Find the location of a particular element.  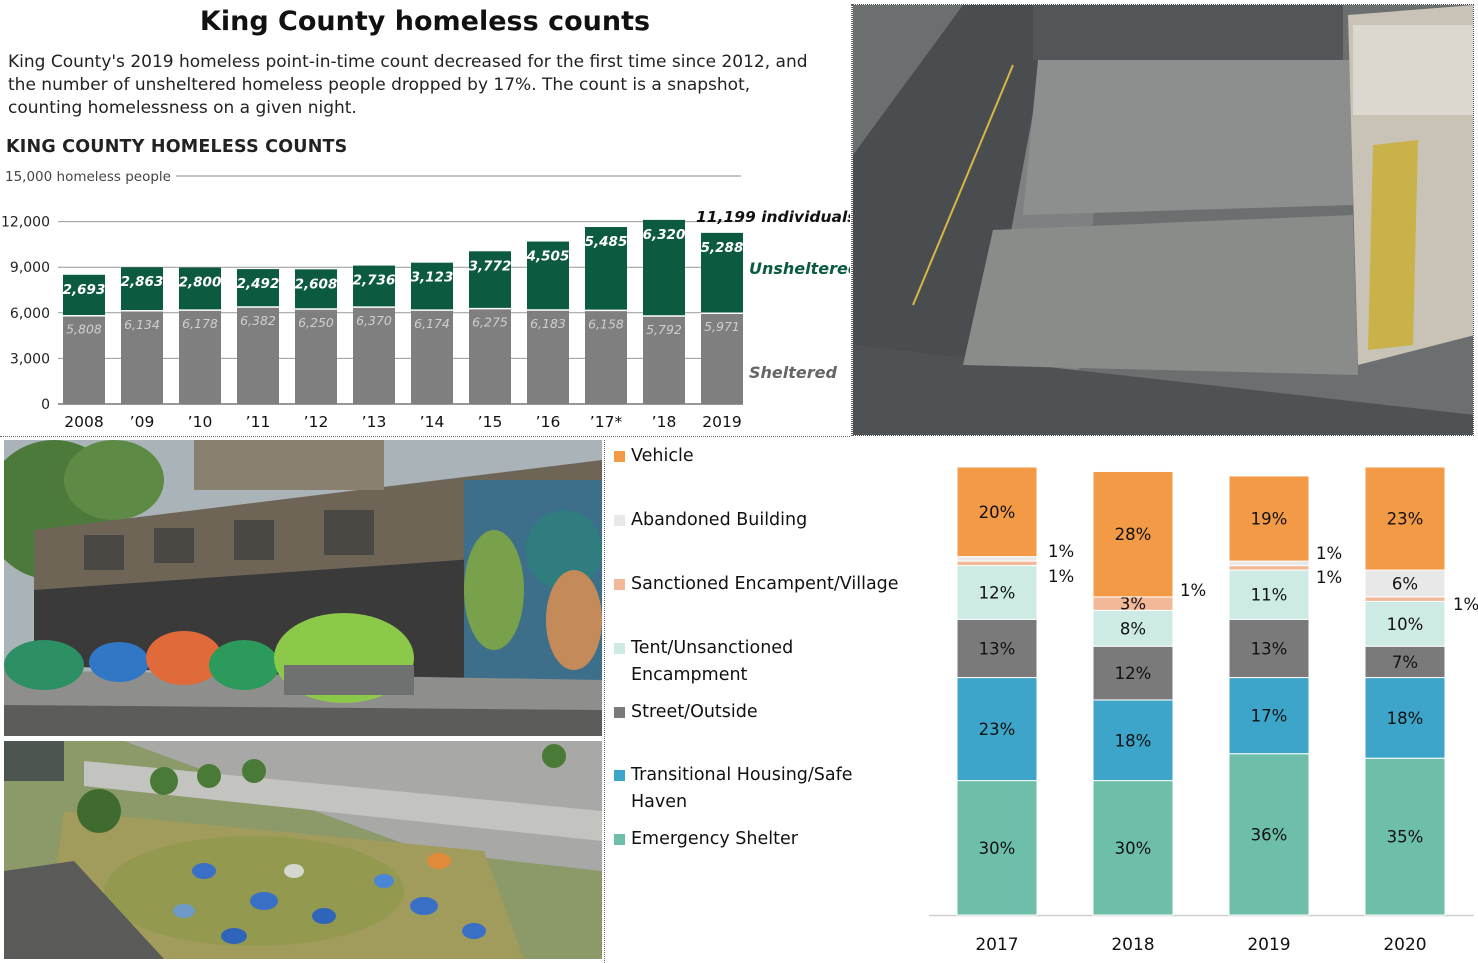

unsheltered-value-label: 2,492 is located at coordinates (258, 284).